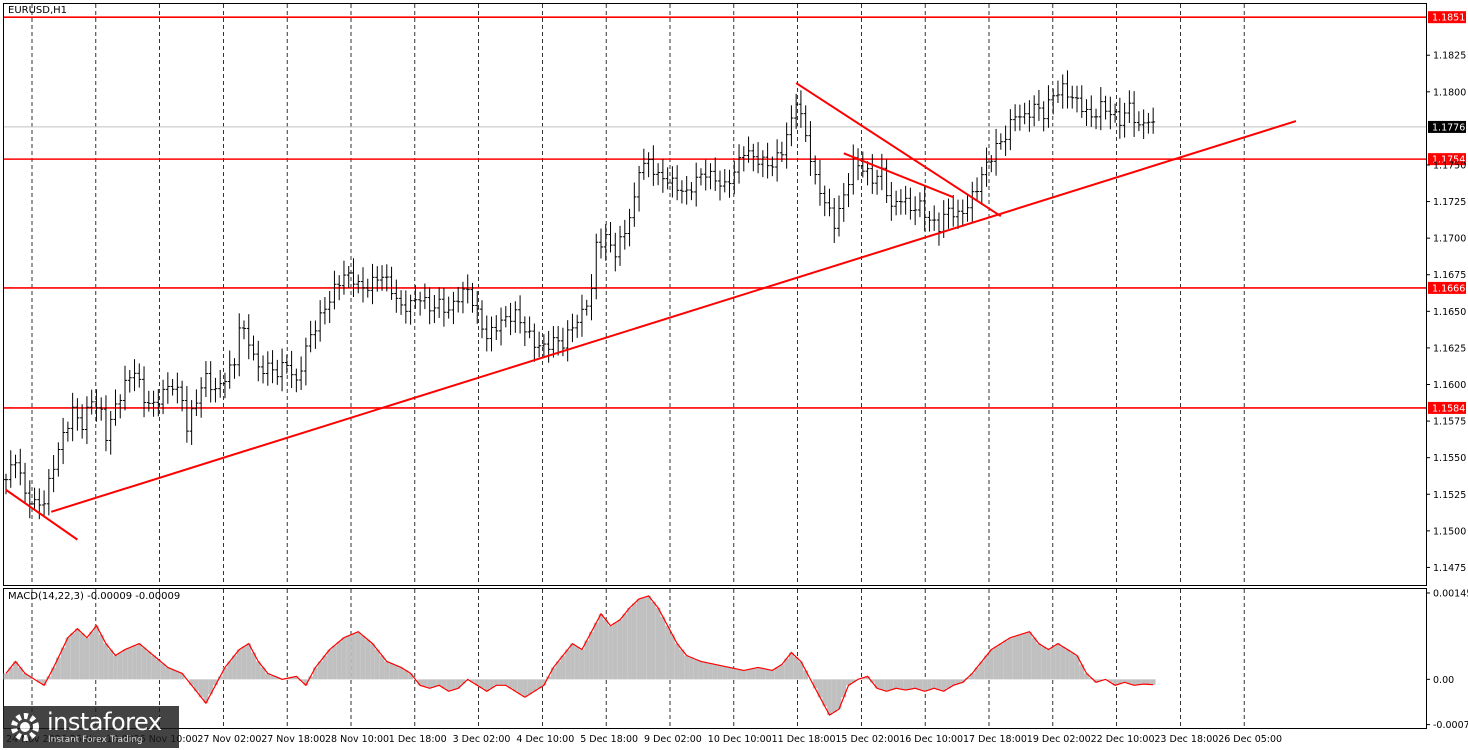  I want to click on time-label: 9 Dec 02:00, so click(673, 739).